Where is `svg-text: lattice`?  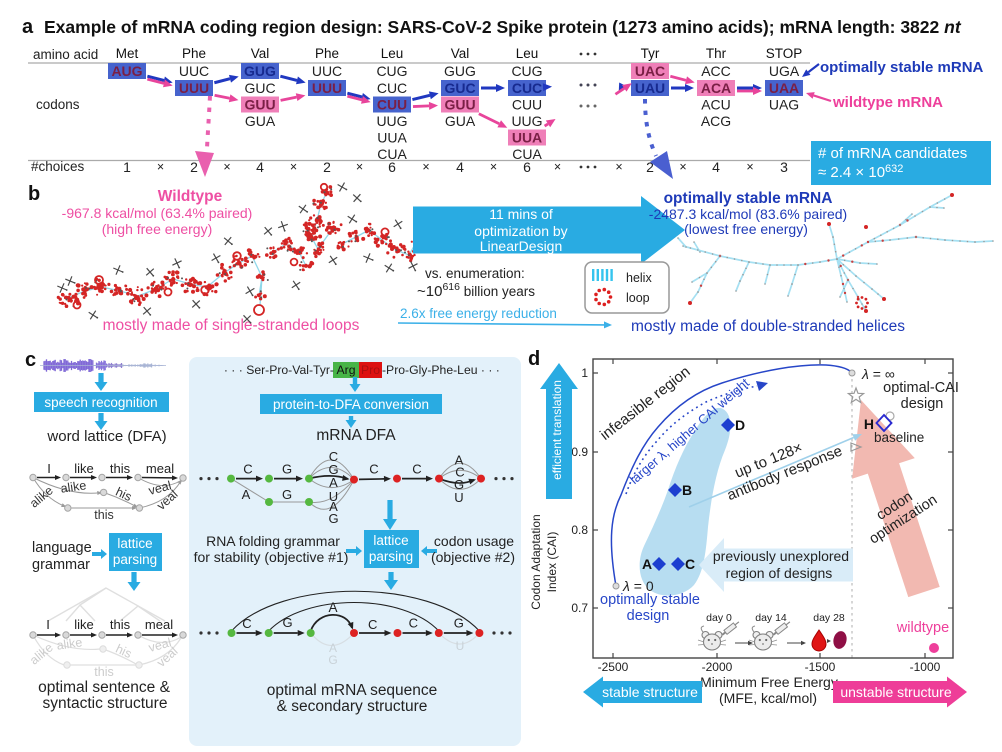
svg-text: lattice is located at coordinates (134, 543).